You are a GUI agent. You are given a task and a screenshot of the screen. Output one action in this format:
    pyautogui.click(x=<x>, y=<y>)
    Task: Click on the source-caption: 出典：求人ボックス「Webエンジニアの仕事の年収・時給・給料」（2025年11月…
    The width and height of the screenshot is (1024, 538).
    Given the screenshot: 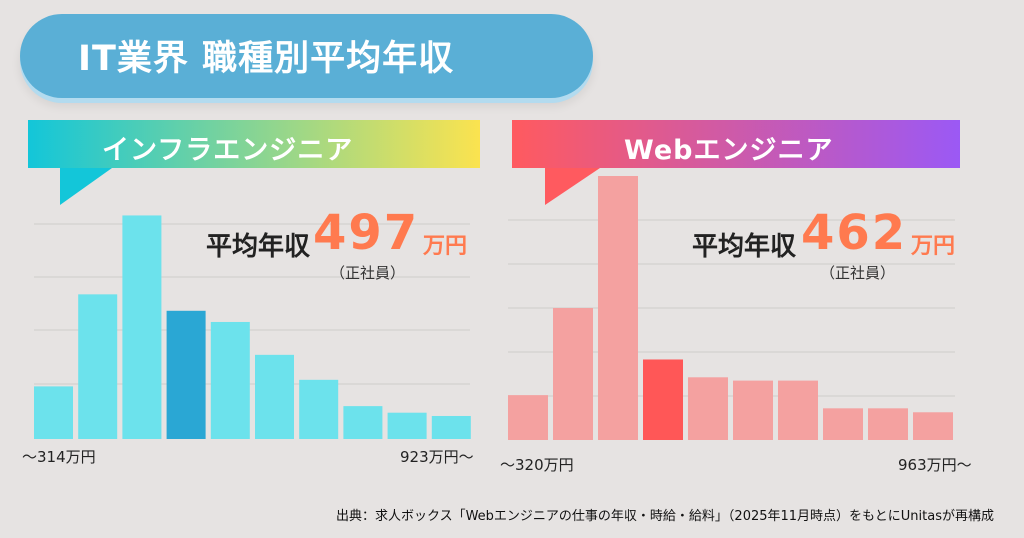 What is the action you would take?
    pyautogui.click(x=664, y=516)
    